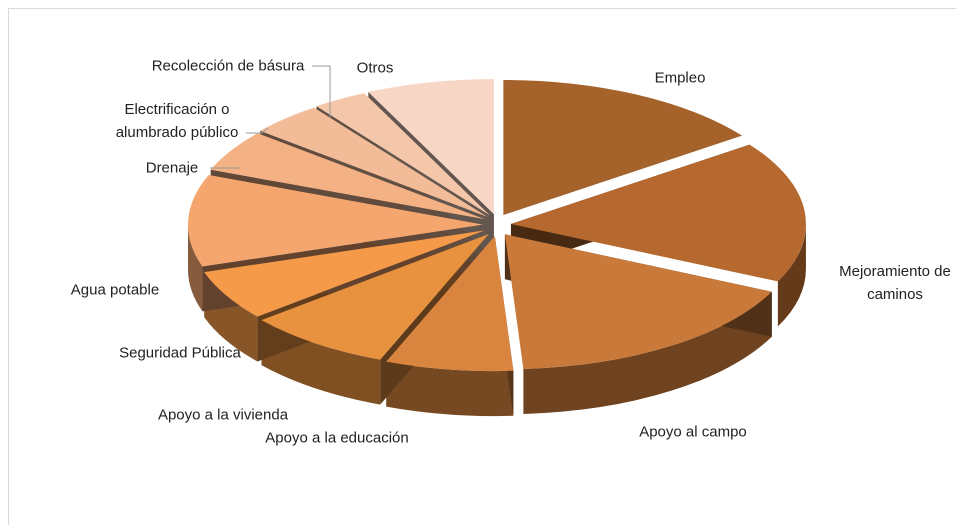 The height and width of the screenshot is (525, 956). Describe the element at coordinates (223, 415) in the screenshot. I see `slice-label: Apoyo a la vivienda` at that location.